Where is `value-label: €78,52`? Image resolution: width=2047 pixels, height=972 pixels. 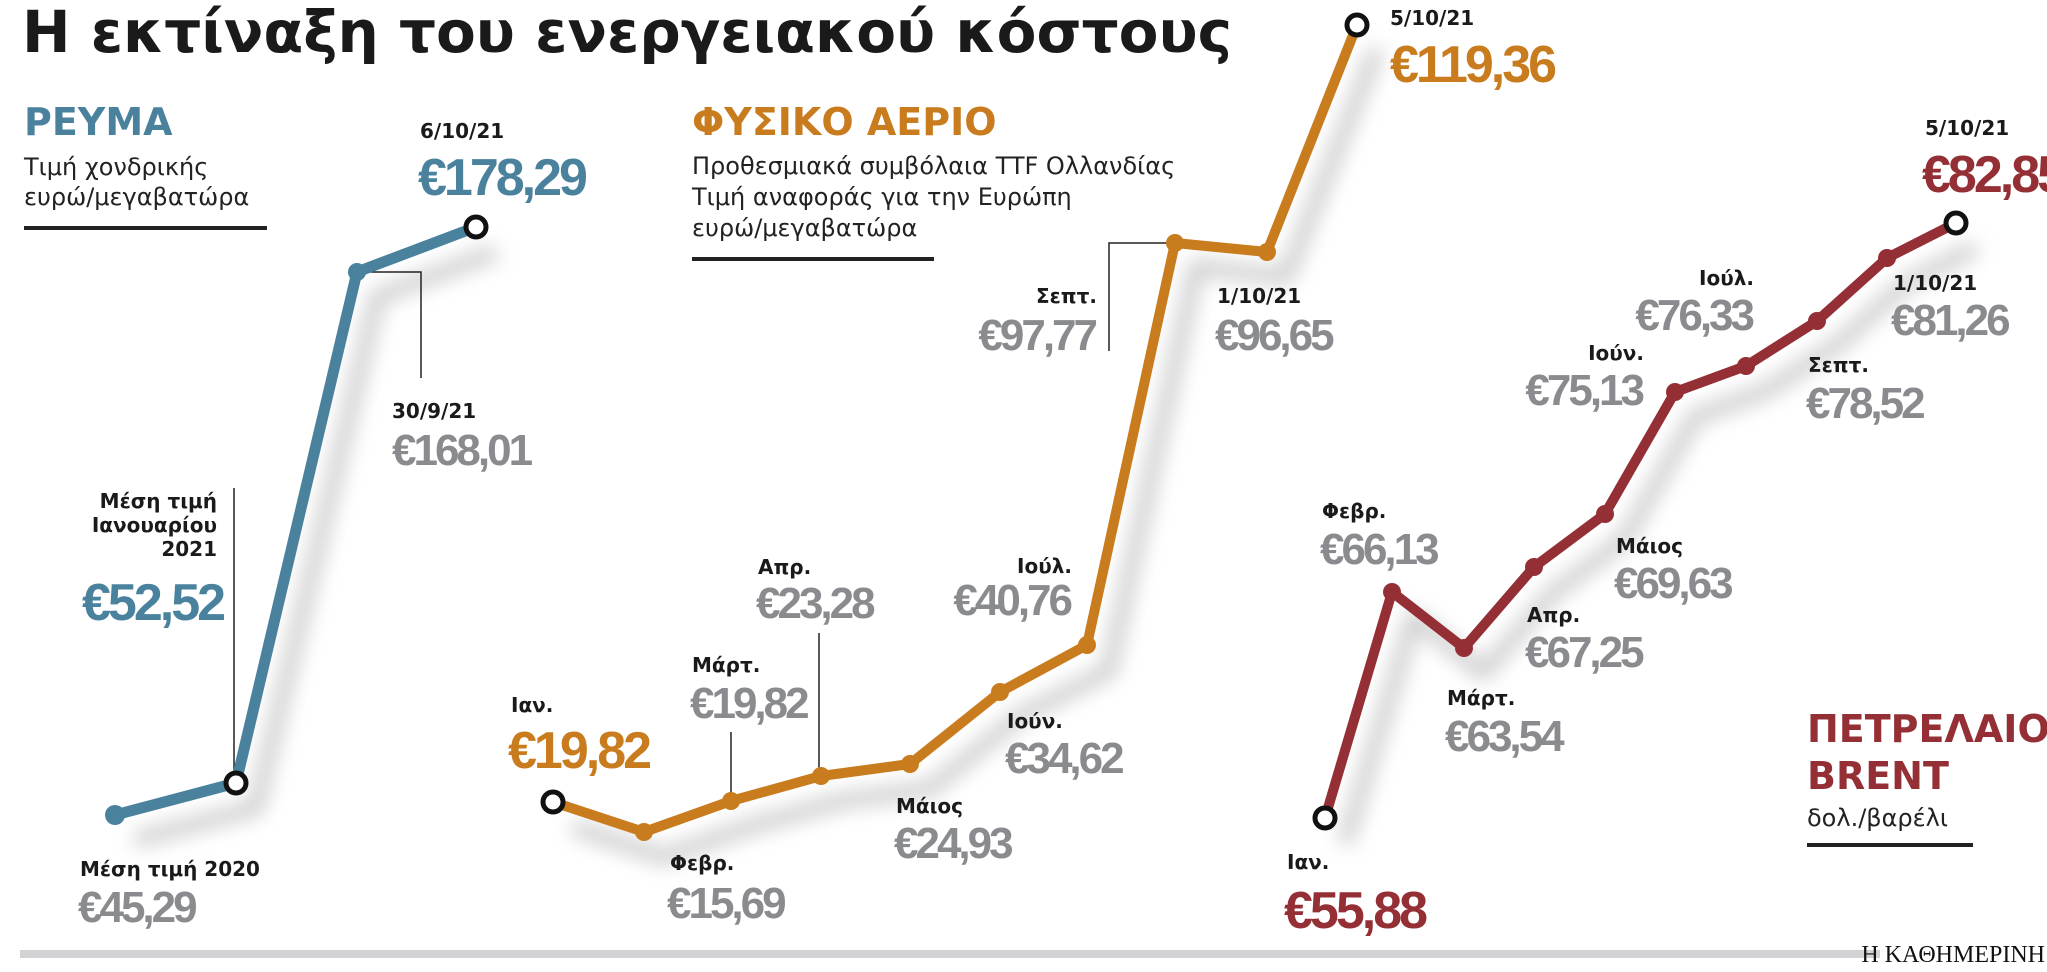 value-label: €78,52 is located at coordinates (1865, 403).